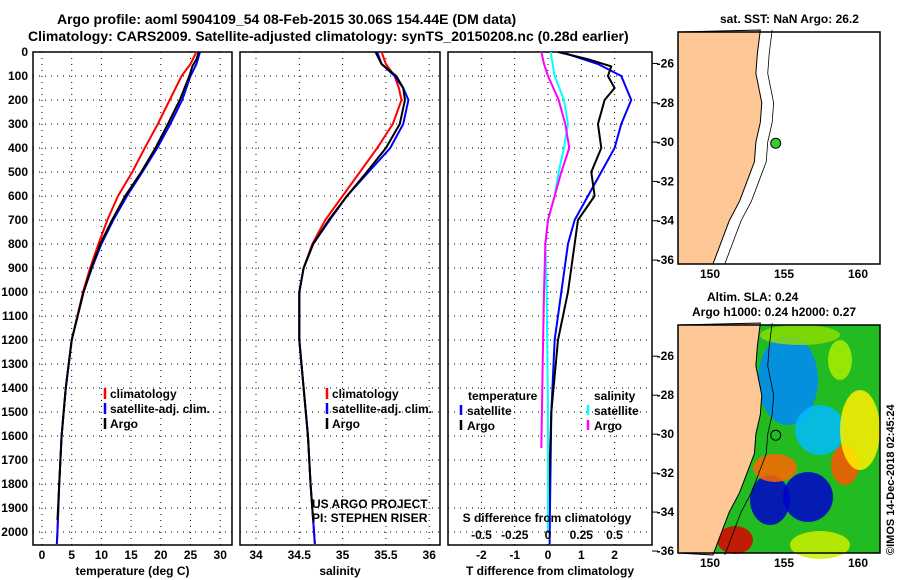  Describe the element at coordinates (14, 292) in the screenshot. I see `depth-tick-label: 1000` at that location.